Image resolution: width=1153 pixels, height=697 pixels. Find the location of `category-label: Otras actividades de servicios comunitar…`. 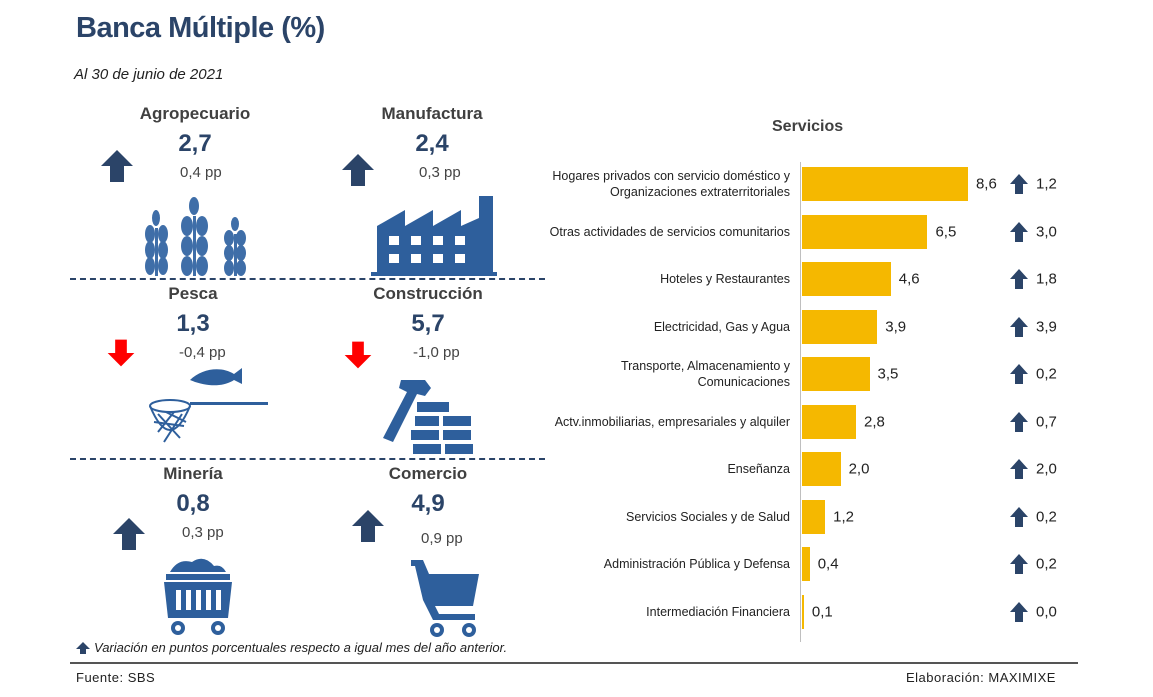

category-label: Otras actividades de servicios comunitar… is located at coordinates (670, 232).